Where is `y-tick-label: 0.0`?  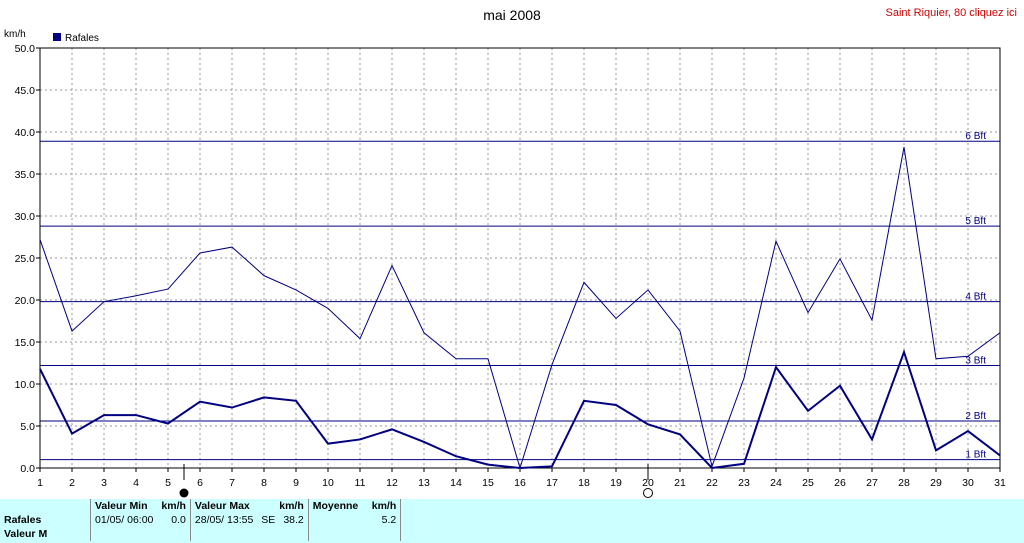 y-tick-label: 0.0 is located at coordinates (27, 469).